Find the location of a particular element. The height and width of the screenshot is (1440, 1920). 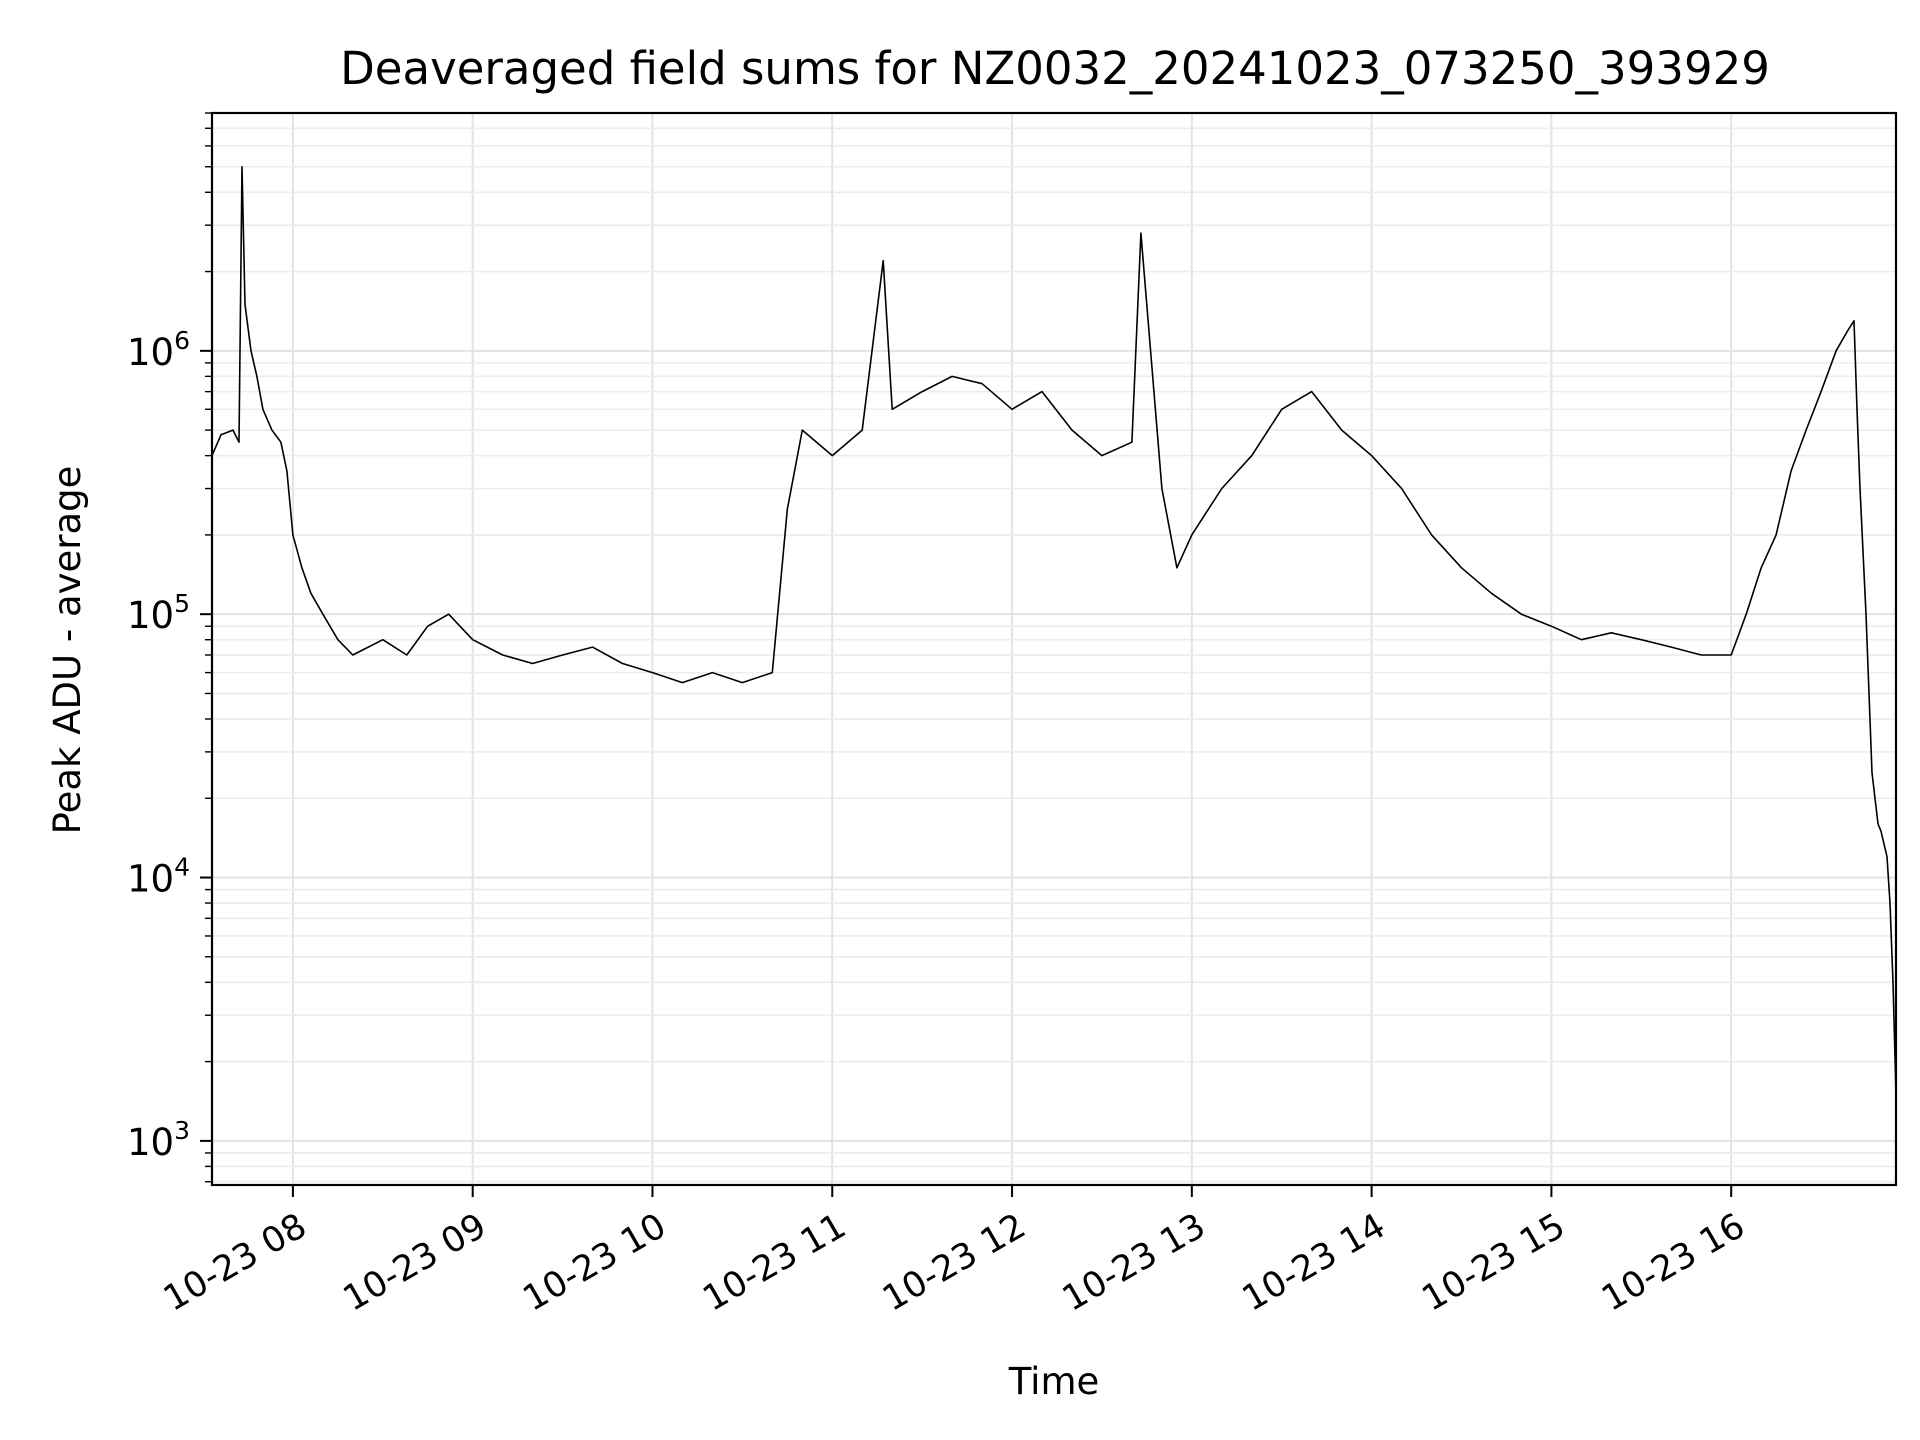

x-axis-label: Time is located at coordinates (1054, 1381).